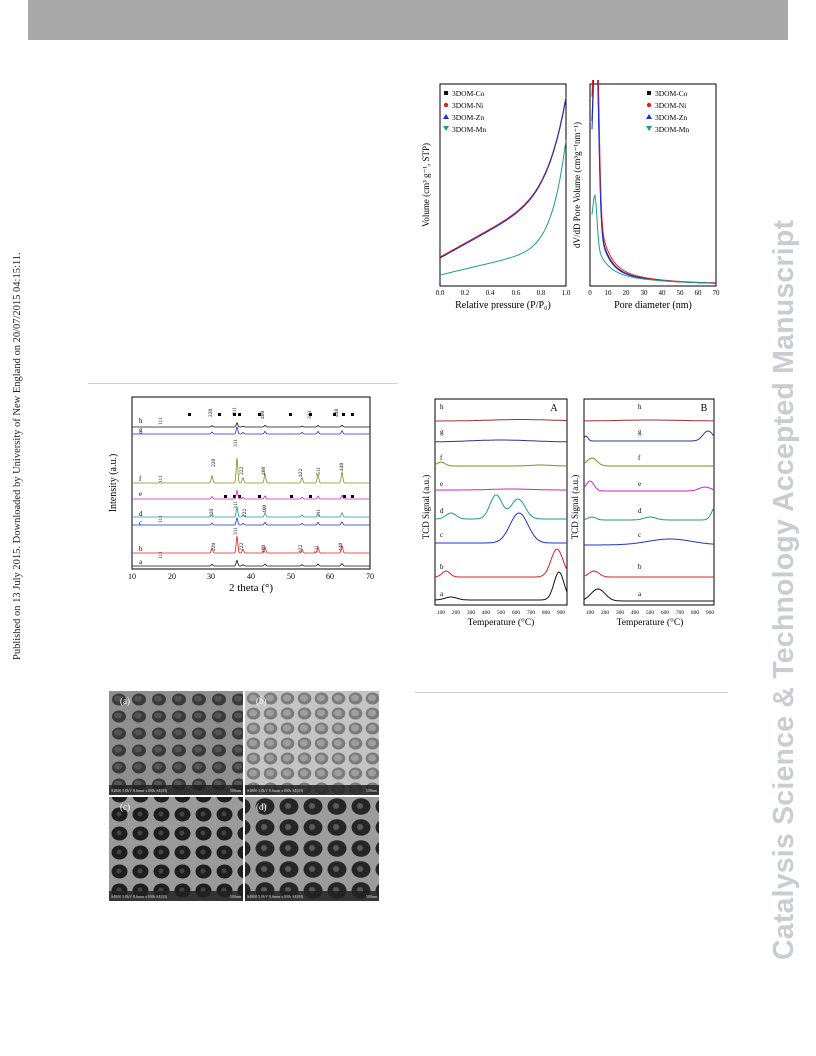 Image resolution: width=816 pixels, height=1056 pixels. What do you see at coordinates (161, 421) in the screenshot?
I see `xrd-peak-label: 111` at bounding box center [161, 421].